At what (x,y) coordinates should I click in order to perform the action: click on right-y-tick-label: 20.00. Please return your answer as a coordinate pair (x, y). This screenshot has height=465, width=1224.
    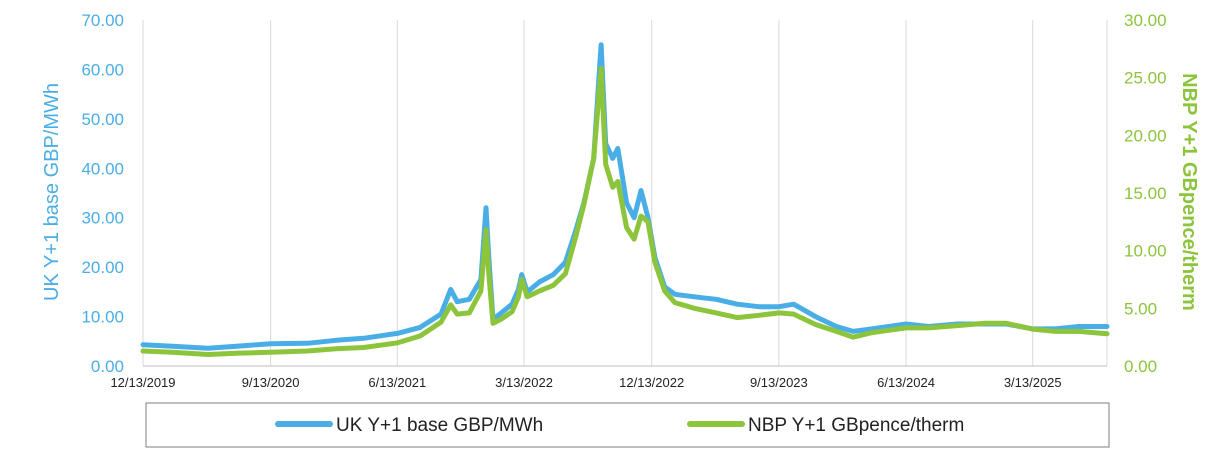
    Looking at the image, I should click on (1145, 135).